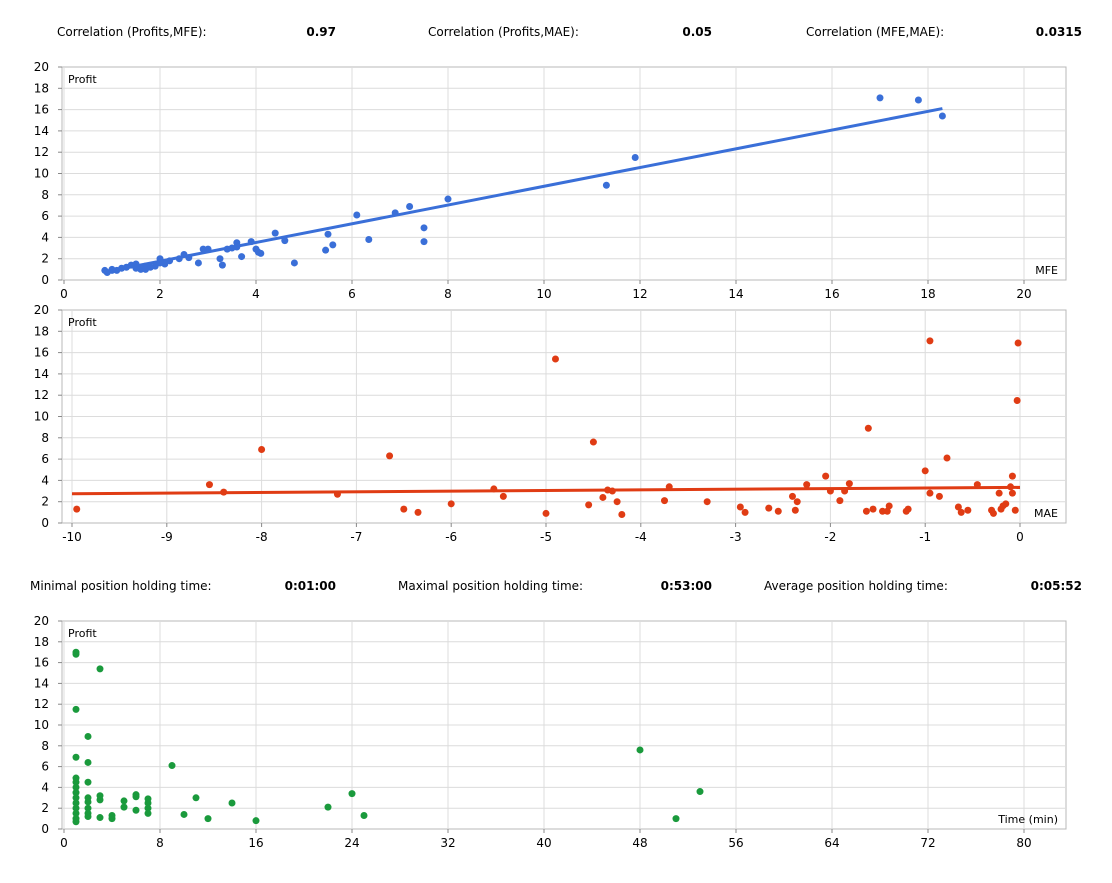 The width and height of the screenshot is (1112, 883). Describe the element at coordinates (641, 537) in the screenshot. I see `x-tick-label: -4` at that location.